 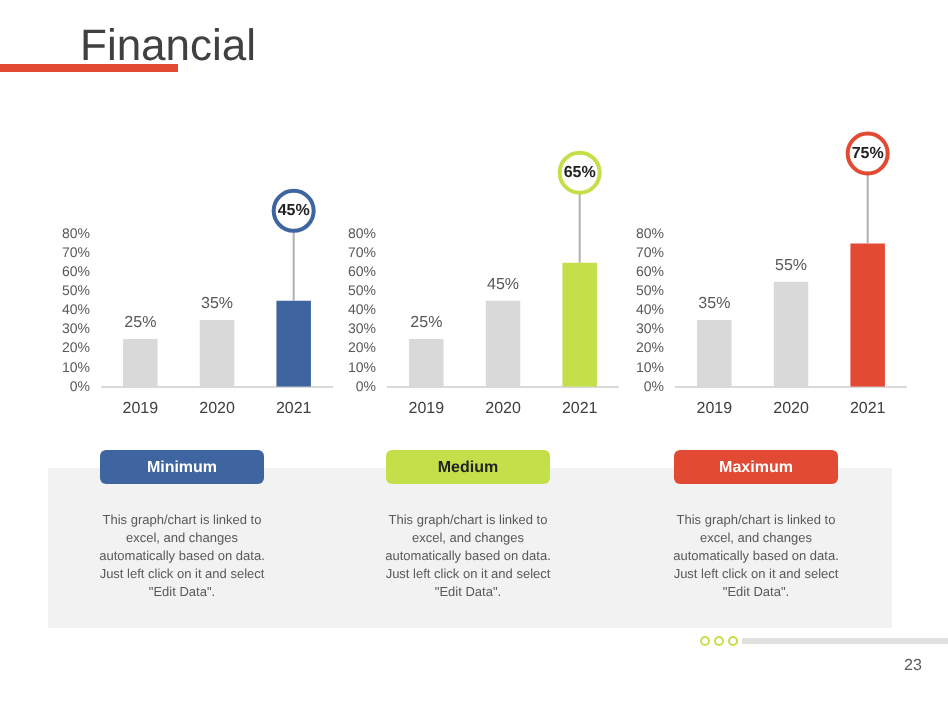 I want to click on data-label: 55%, so click(x=791, y=265).